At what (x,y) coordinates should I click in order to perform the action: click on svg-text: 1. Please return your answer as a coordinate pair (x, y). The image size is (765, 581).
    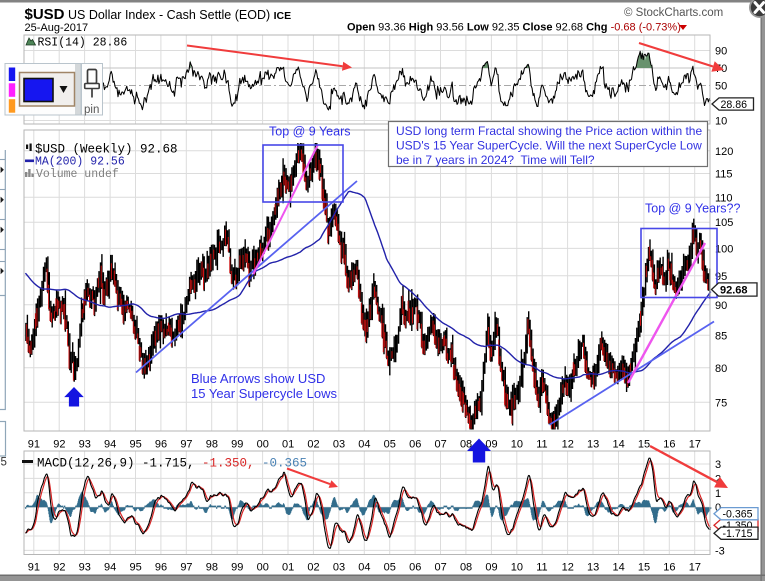
    Looking at the image, I should click on (718, 494).